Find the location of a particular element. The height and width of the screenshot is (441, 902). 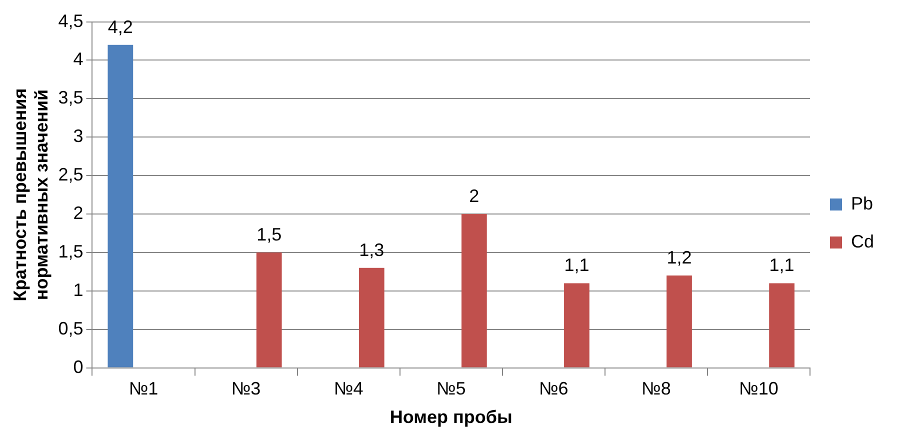

y-tick-label: 0 is located at coordinates (78, 366).